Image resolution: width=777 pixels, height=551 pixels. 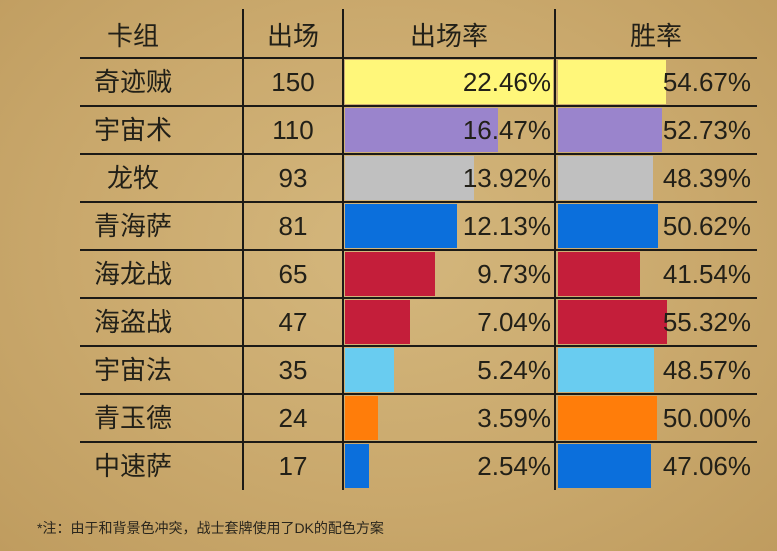 I want to click on deck-name: 宇宙术, so click(x=132, y=130).